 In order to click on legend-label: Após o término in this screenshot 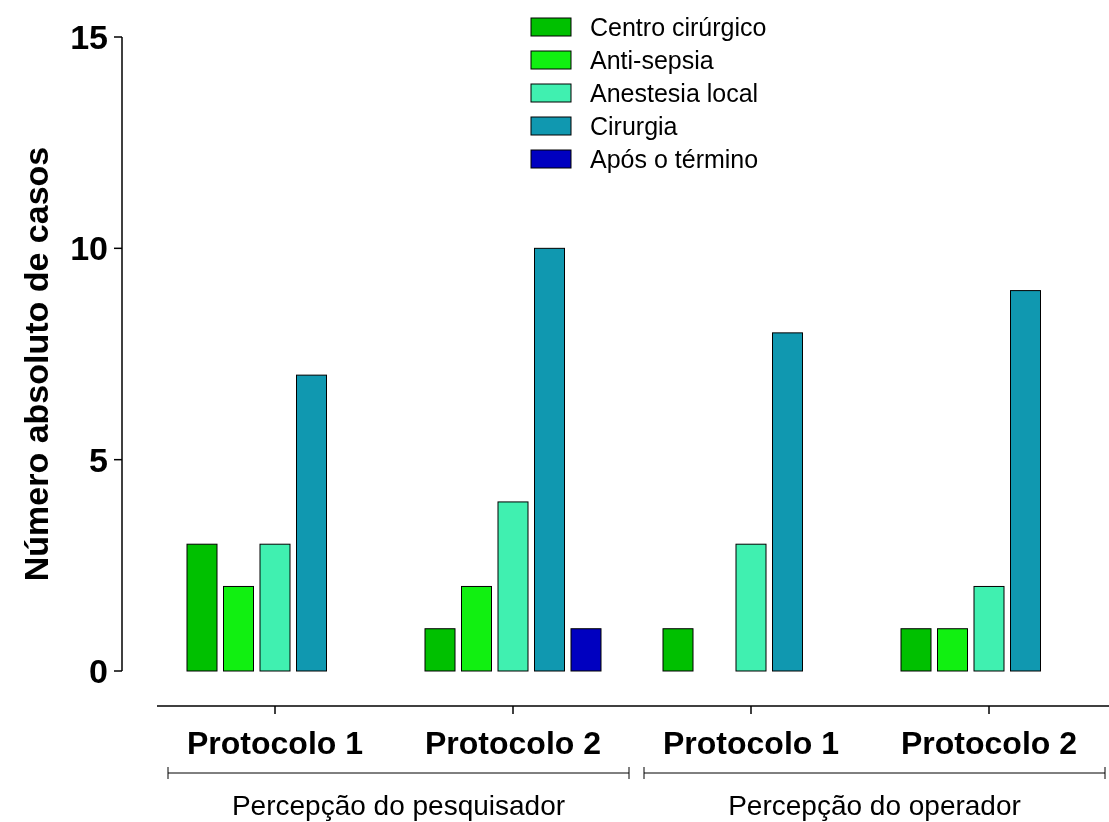, I will do `click(674, 158)`.